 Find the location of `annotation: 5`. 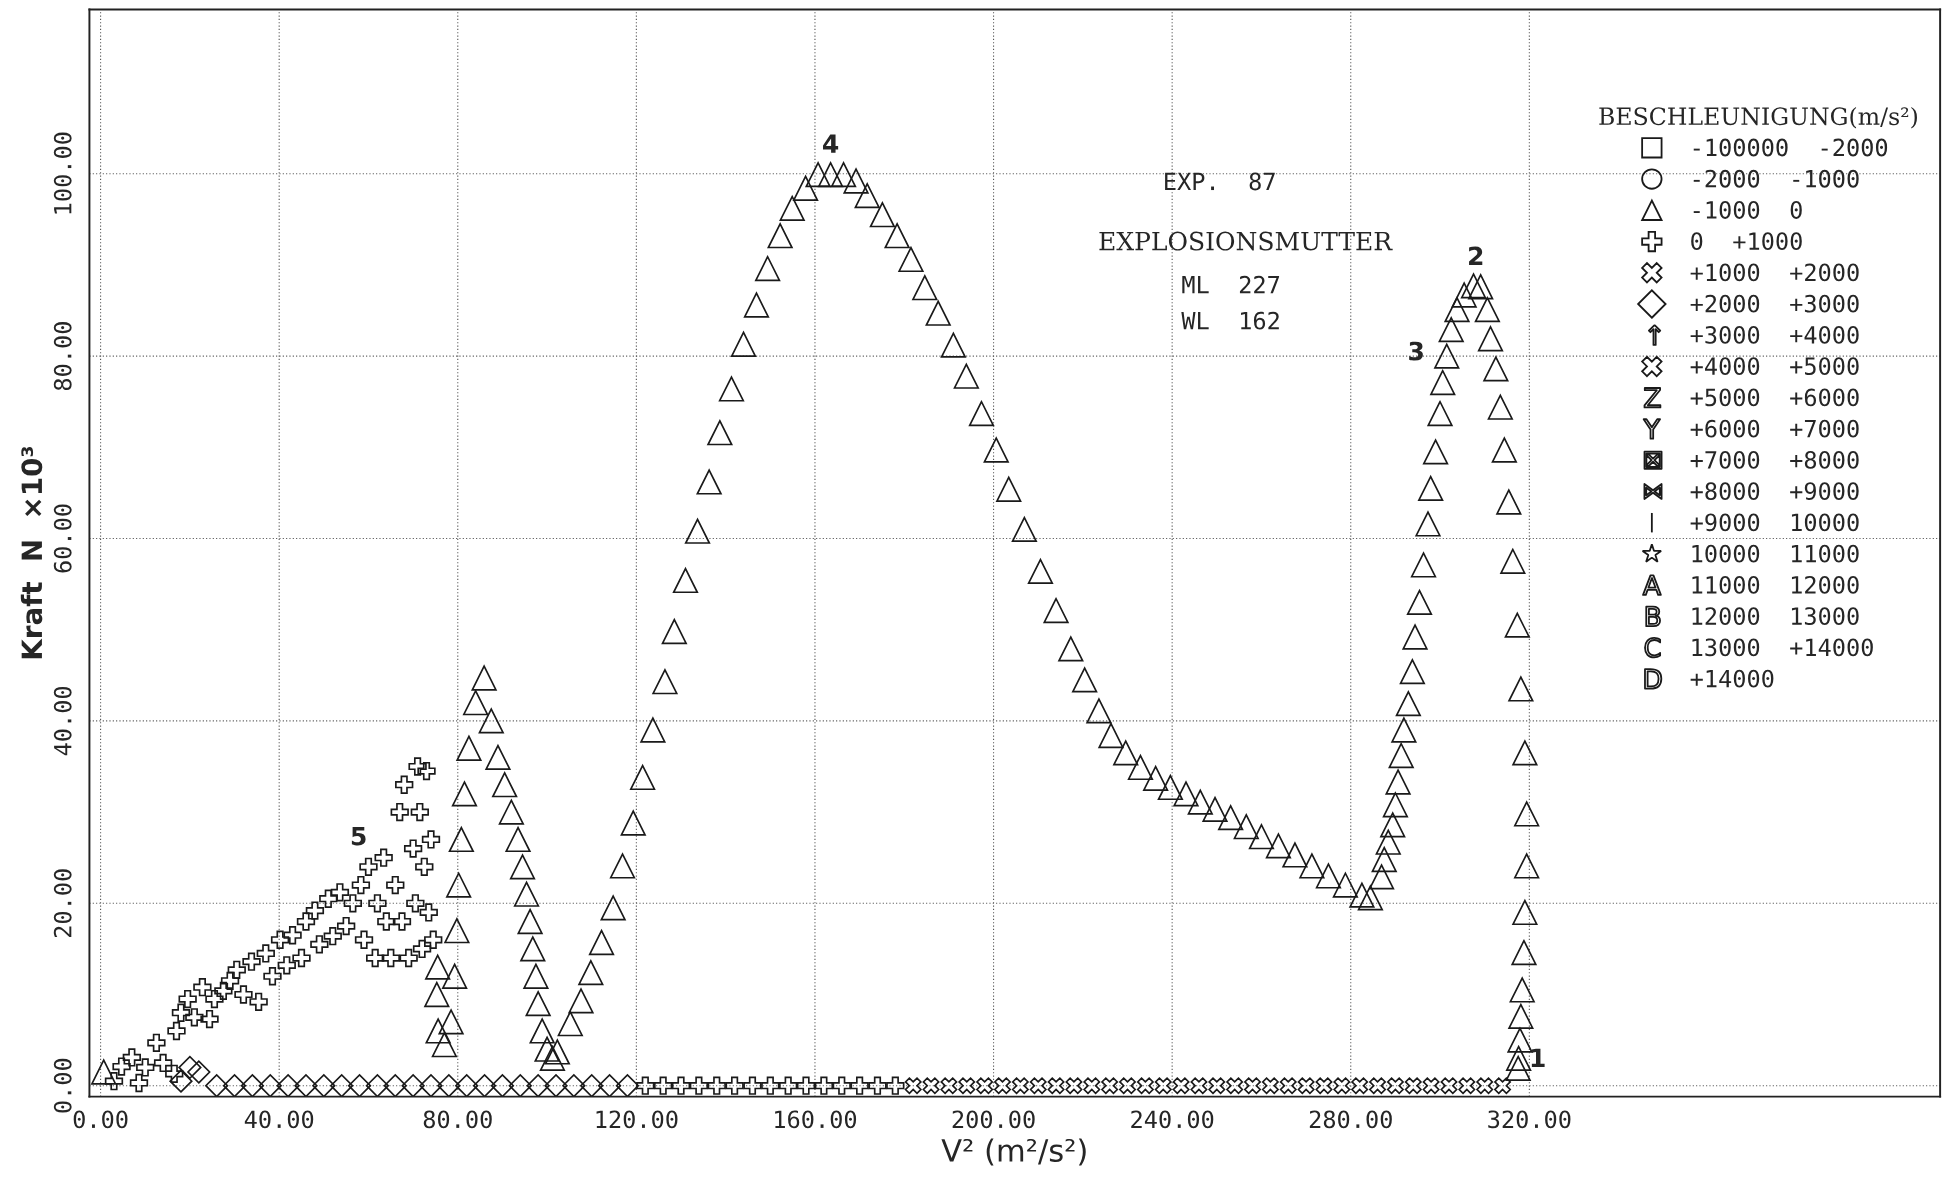

annotation: 5 is located at coordinates (358, 836).